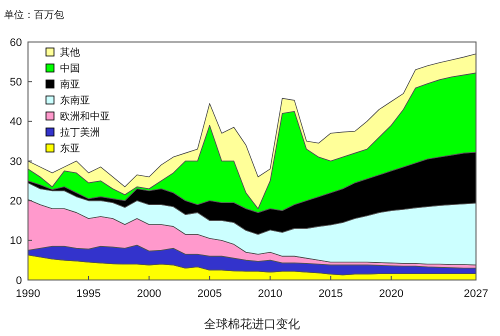  What do you see at coordinates (70, 52) in the screenshot?
I see `legend-label: 其他` at bounding box center [70, 52].